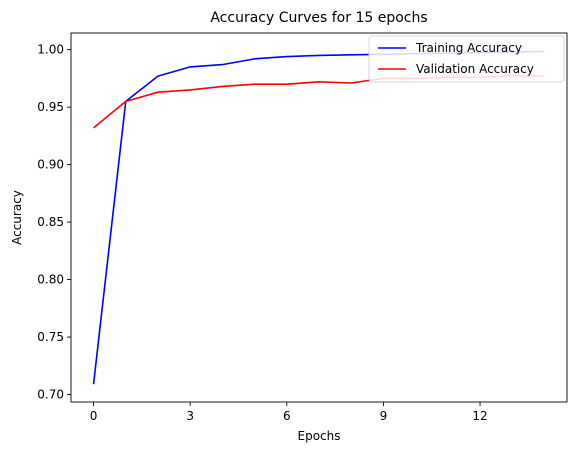 This screenshot has width=576, height=453. What do you see at coordinates (50, 50) in the screenshot?
I see `y-tick-label: 1.00` at bounding box center [50, 50].